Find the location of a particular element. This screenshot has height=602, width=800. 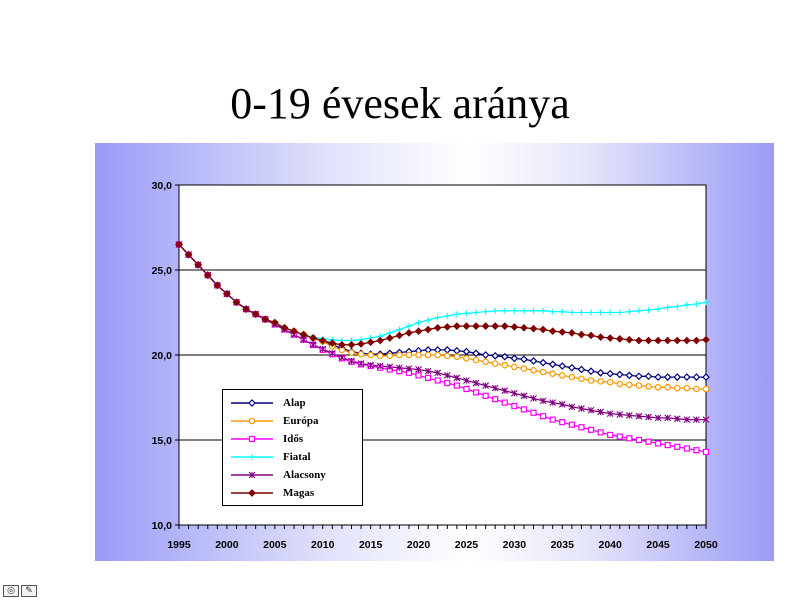

slide-title: 0-19 évesek aránya is located at coordinates (400, 103).